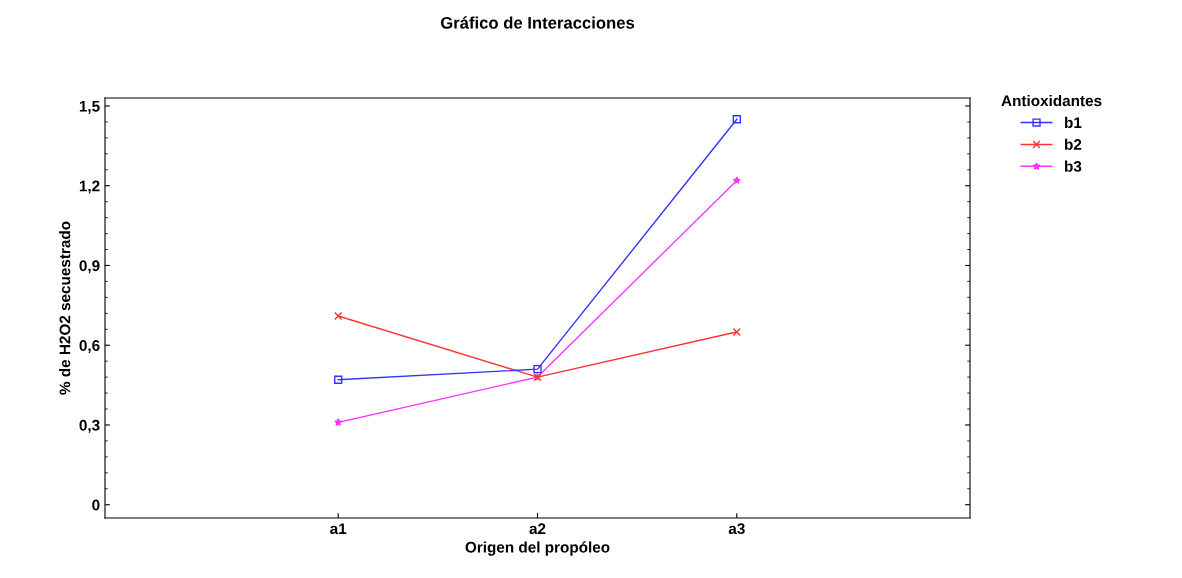 The width and height of the screenshot is (1182, 578). I want to click on x-tick-label: a1, so click(338, 529).